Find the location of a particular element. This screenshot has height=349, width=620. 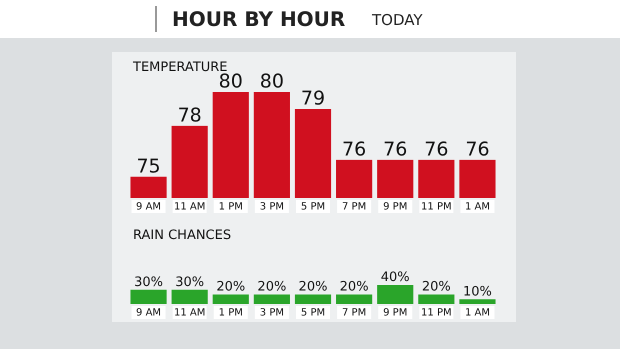

text: HOUR BY HOUR is located at coordinates (259, 19).